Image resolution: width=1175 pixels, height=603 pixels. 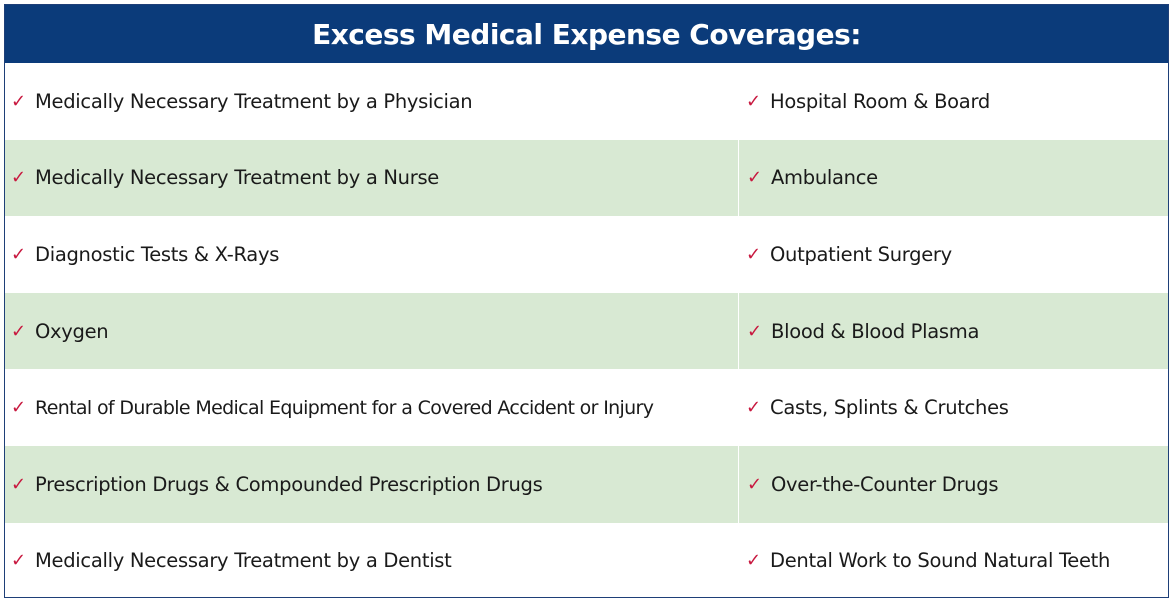 What do you see at coordinates (940, 561) in the screenshot?
I see `coverage-label: Dental Work to Sound Natural Teeth` at bounding box center [940, 561].